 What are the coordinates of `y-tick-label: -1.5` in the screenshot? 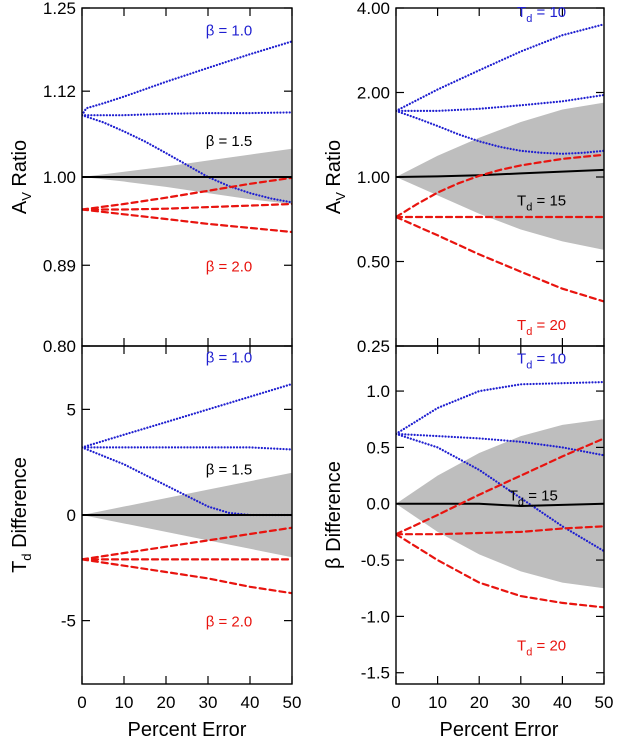 It's located at (375, 673).